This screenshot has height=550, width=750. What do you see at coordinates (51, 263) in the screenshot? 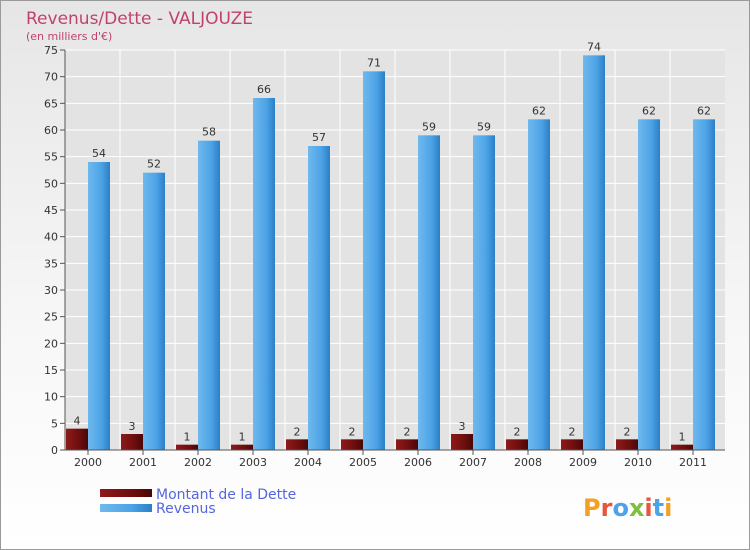
I see `y-tick-label: 35` at bounding box center [51, 263].